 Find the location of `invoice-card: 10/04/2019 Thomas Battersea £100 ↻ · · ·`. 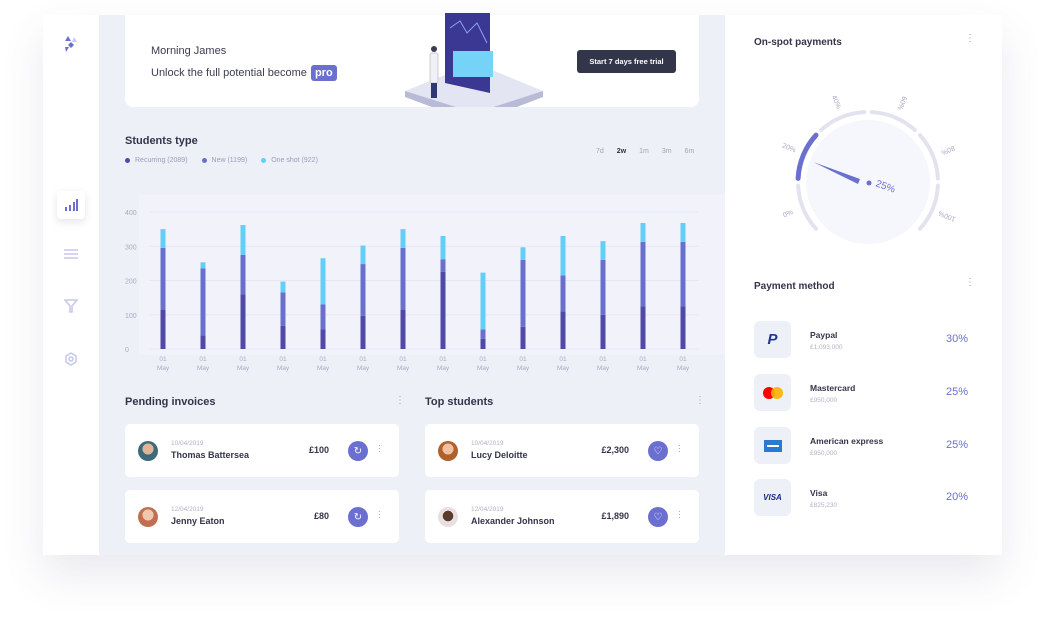

invoice-card: 10/04/2019 Thomas Battersea £100 ↻ · · · is located at coordinates (262, 450).